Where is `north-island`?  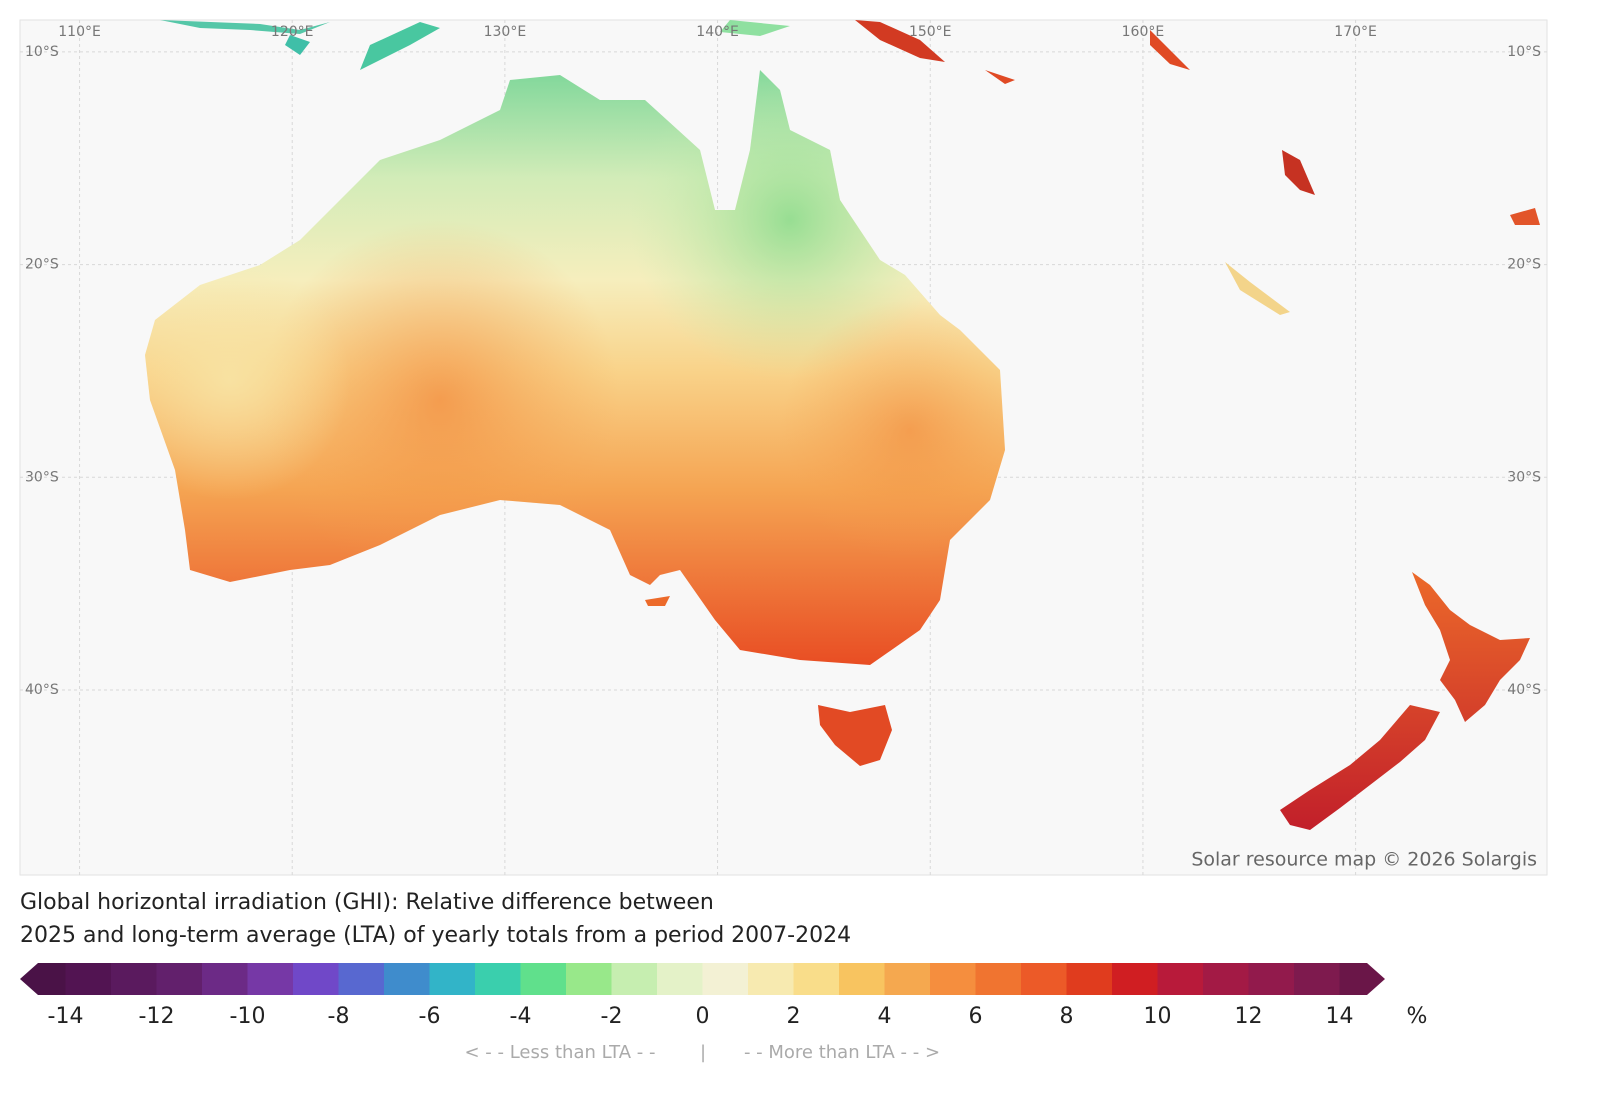
north-island is located at coordinates (1471, 647).